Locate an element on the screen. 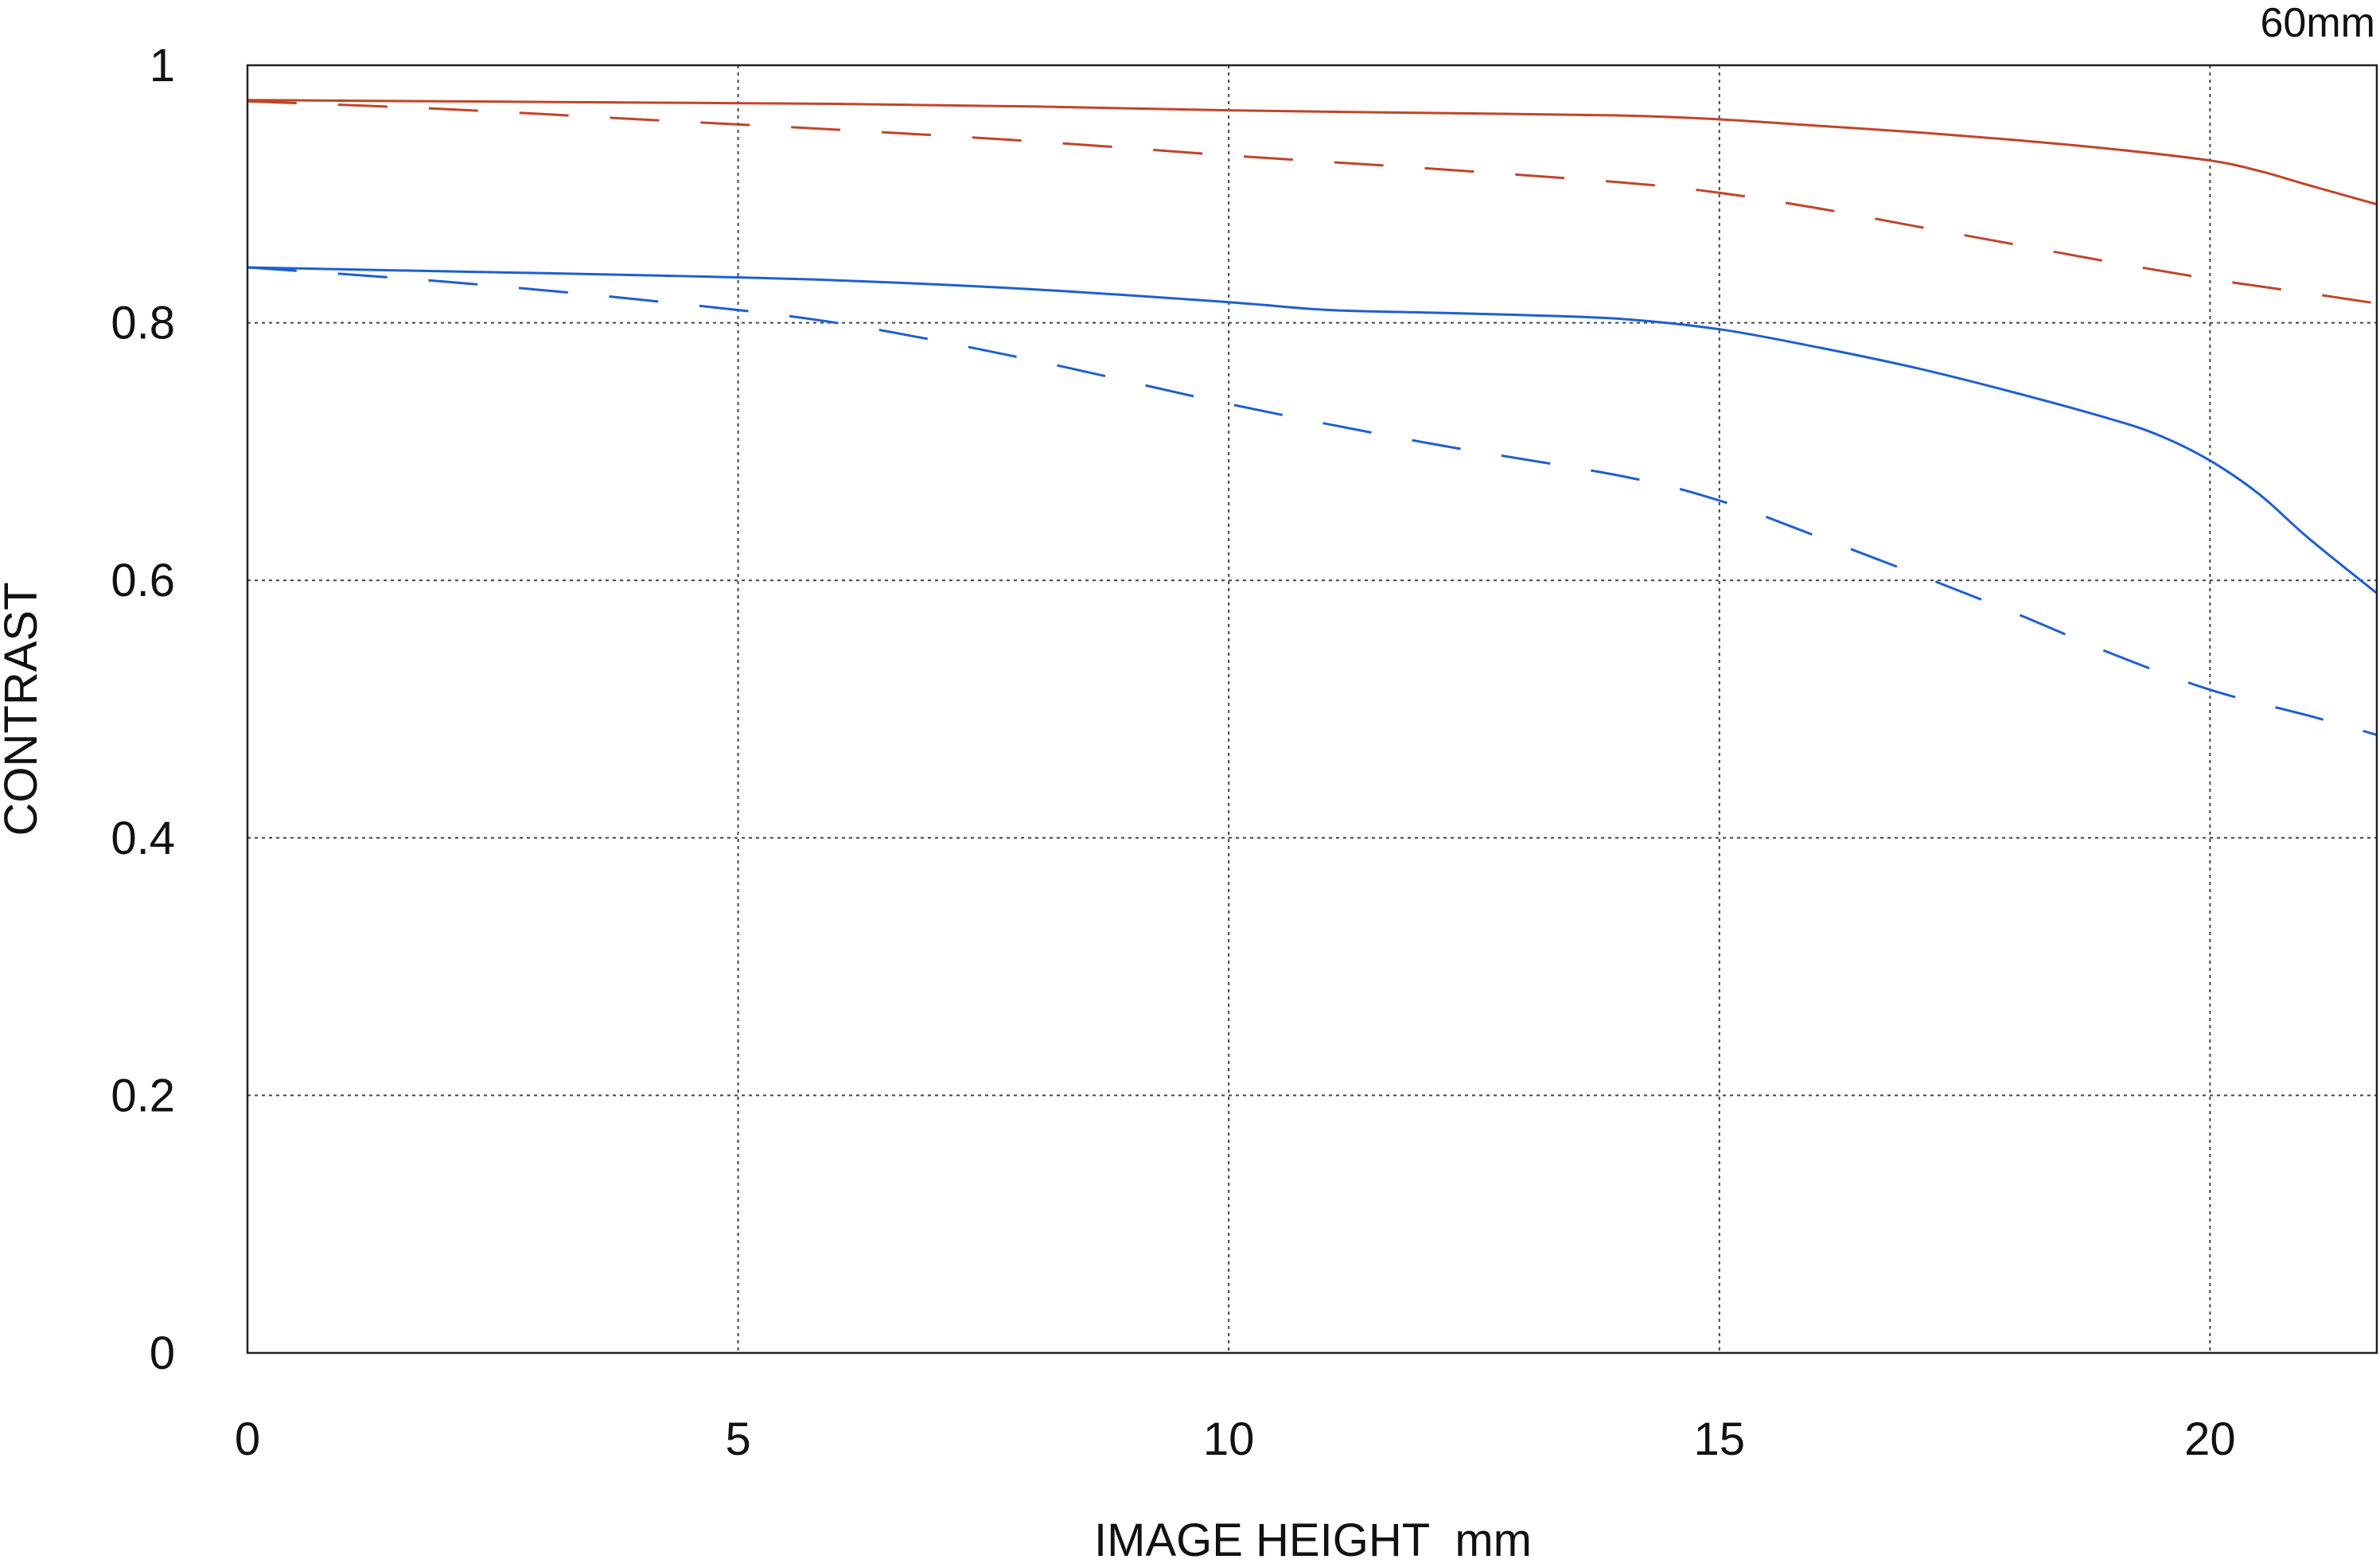  series-line-2-dashed is located at coordinates (1312, 202).